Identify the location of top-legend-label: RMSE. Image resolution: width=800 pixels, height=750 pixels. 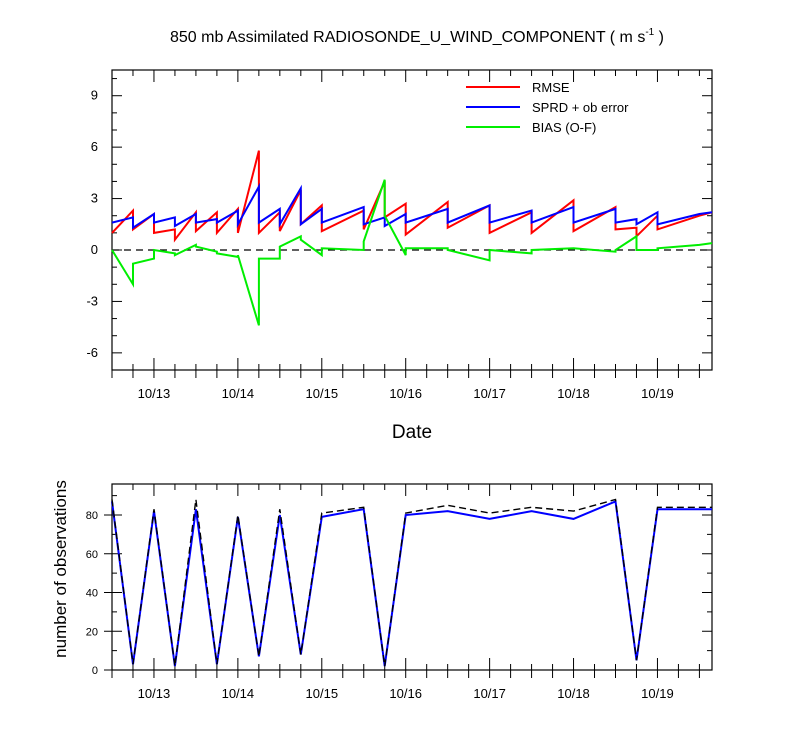
(551, 87).